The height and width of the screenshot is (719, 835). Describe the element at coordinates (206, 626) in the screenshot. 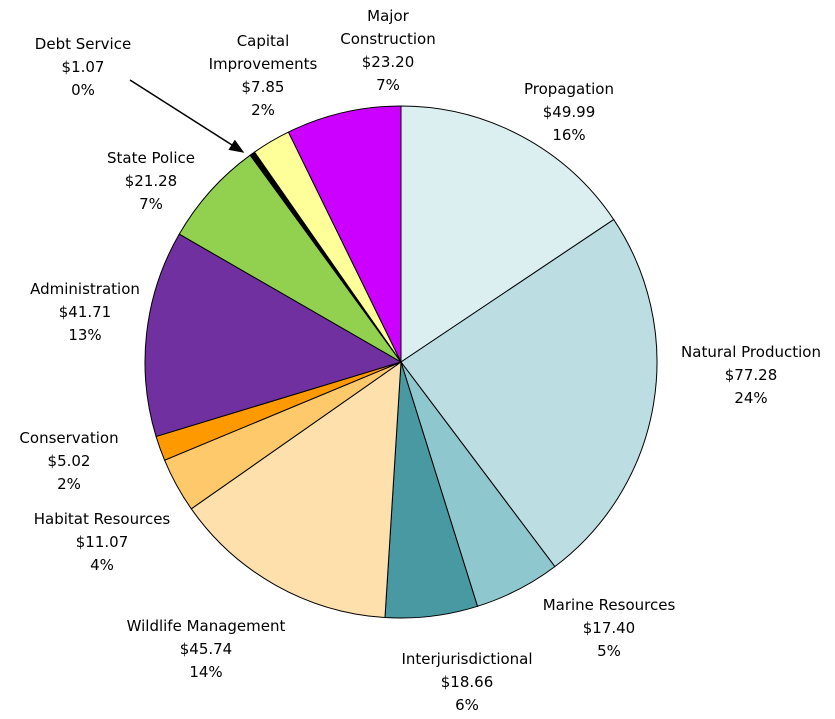

I see `name: Wildlife Management` at that location.